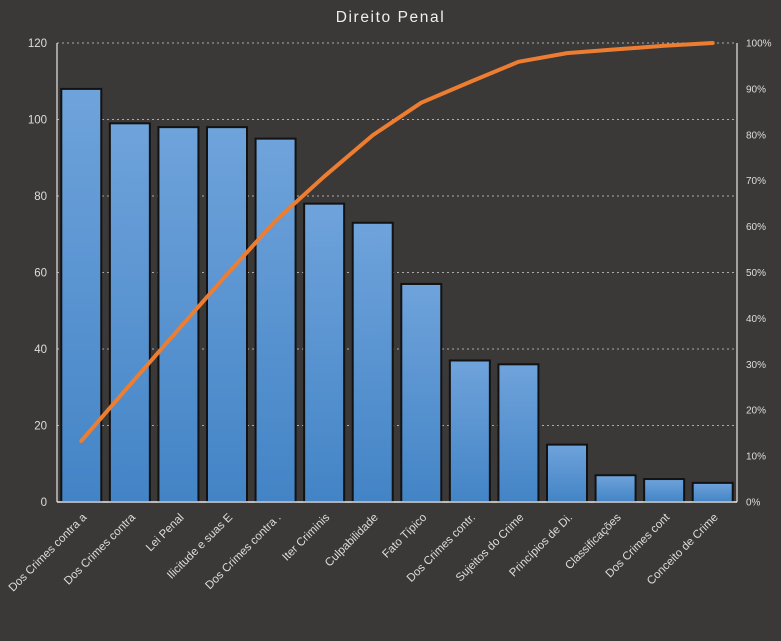 The height and width of the screenshot is (641, 781). Describe the element at coordinates (753, 503) in the screenshot. I see `right-axis-tick-label: 0%` at that location.